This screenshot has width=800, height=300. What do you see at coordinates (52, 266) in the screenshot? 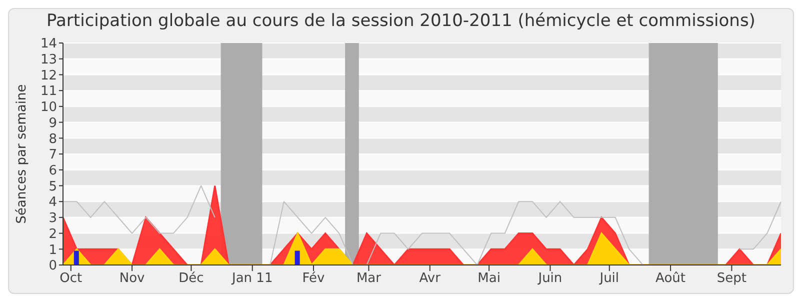
I see `y-tick-label: 0` at bounding box center [52, 266].